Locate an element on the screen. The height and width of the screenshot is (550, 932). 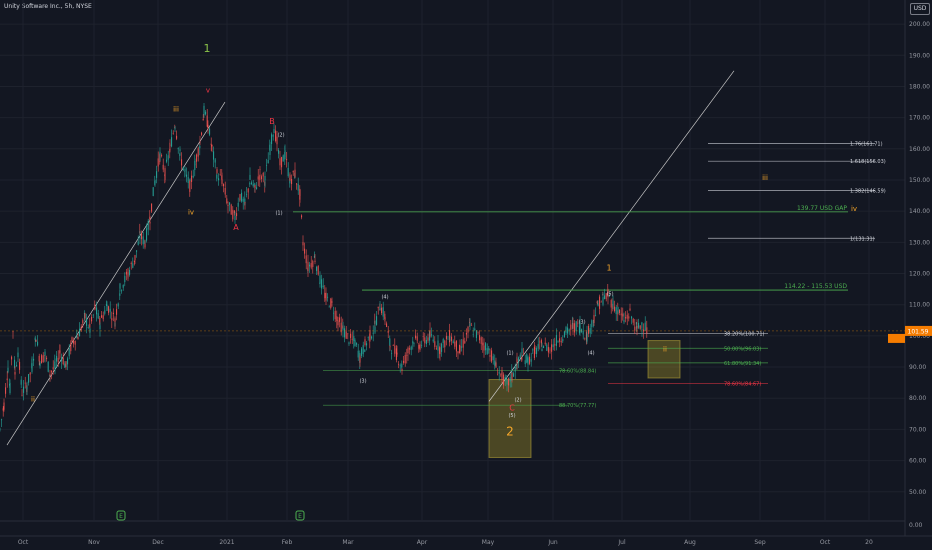
wave-label: 2 is located at coordinates (510, 432).